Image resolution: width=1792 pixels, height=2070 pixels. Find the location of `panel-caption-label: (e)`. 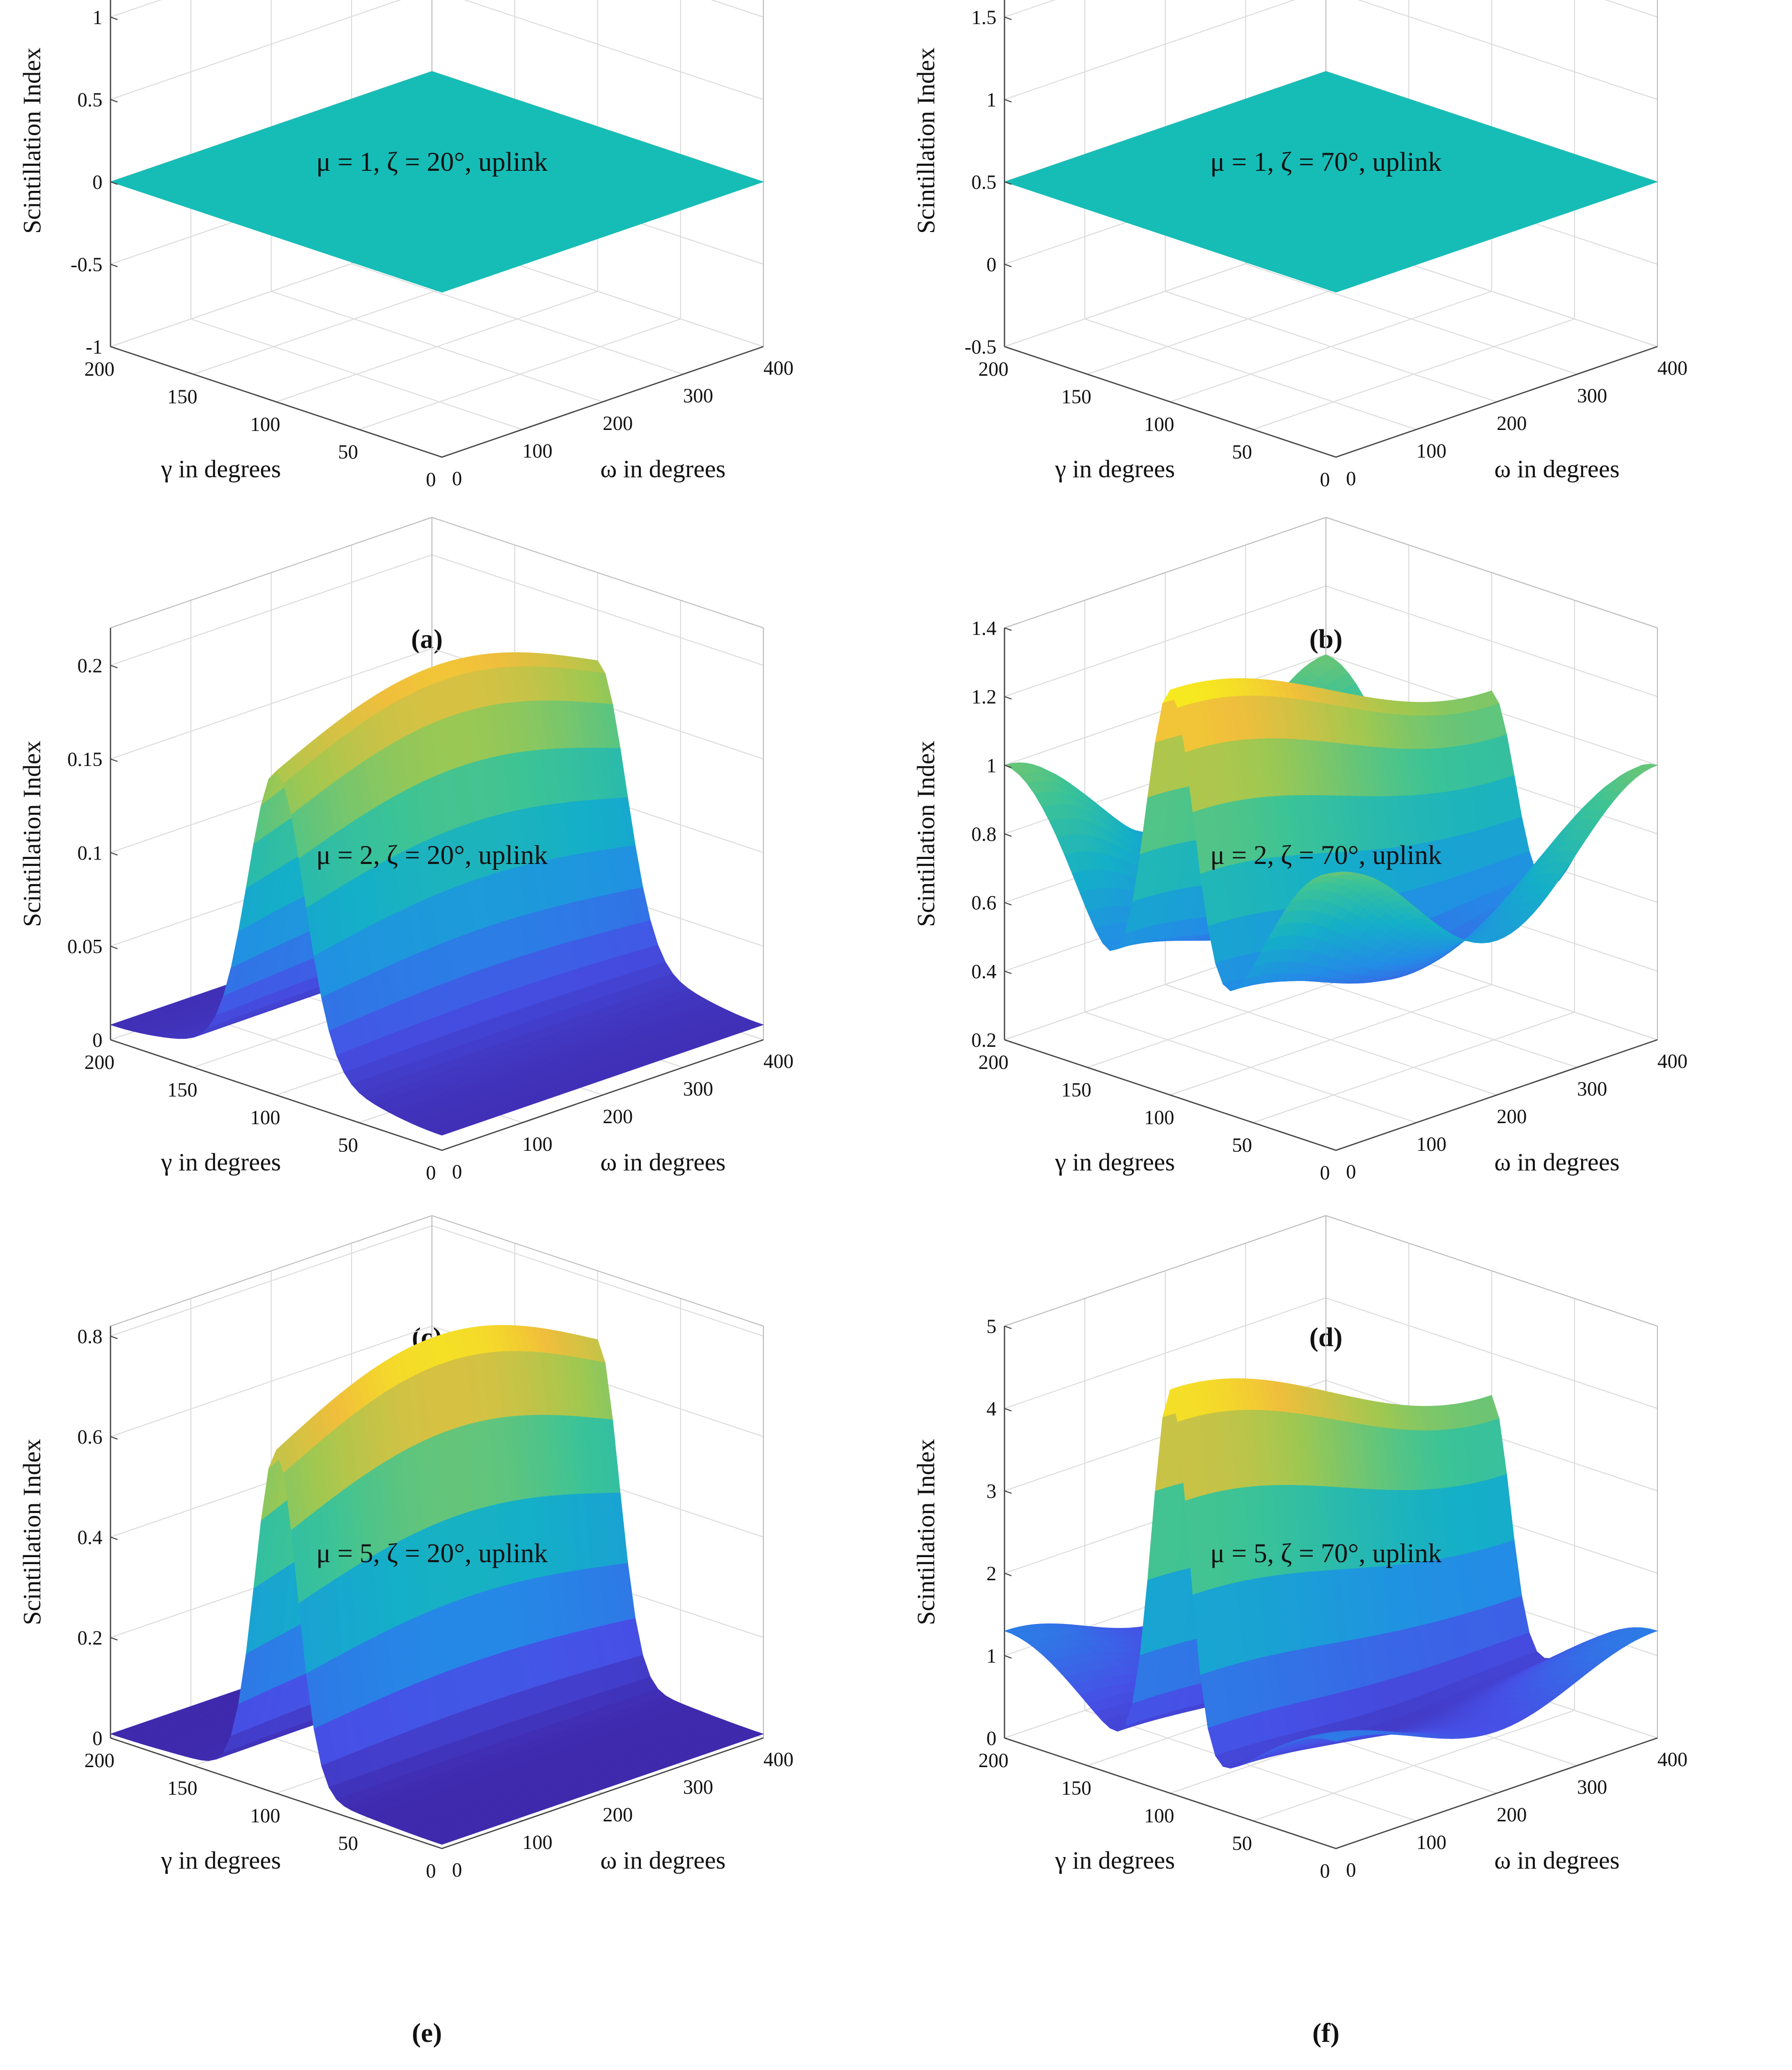

panel-caption-label: (e) is located at coordinates (427, 2033).